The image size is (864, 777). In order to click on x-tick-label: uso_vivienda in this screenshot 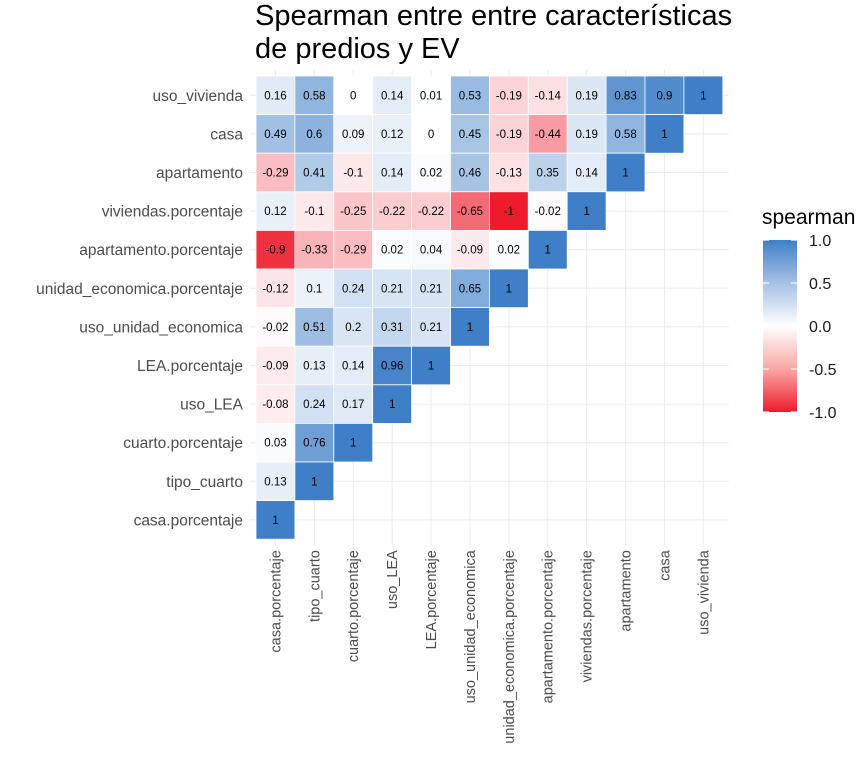, I will do `click(704, 592)`.